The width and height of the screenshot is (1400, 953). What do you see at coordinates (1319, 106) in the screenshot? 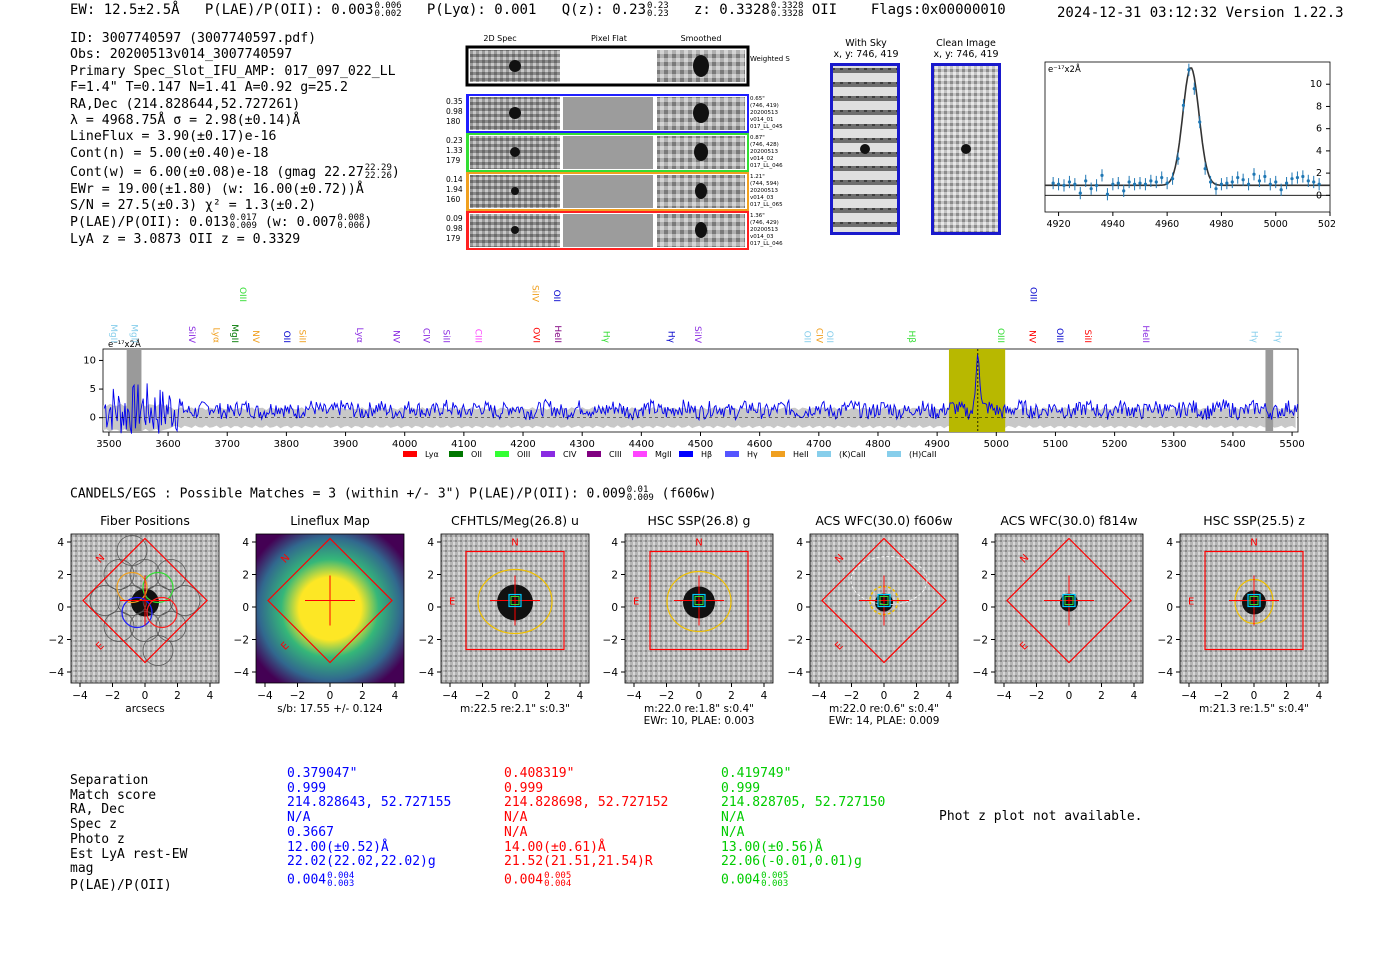
I see `zoom-ytick-label: 8` at bounding box center [1319, 106].